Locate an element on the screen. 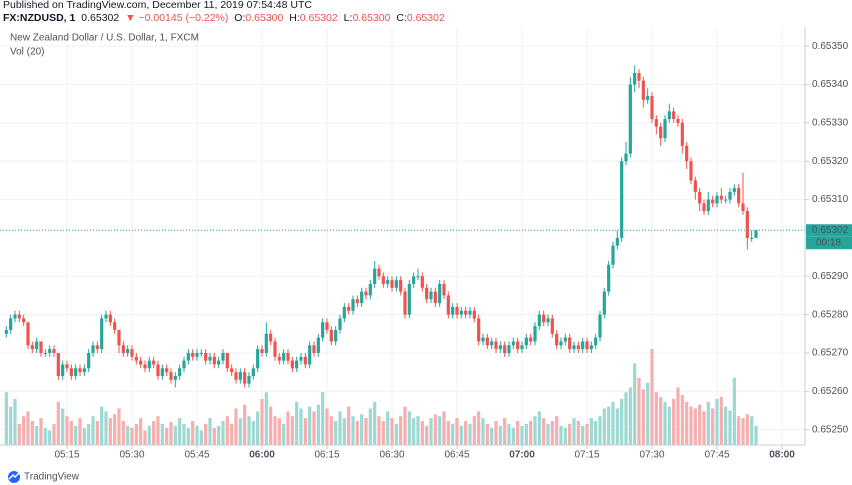 This screenshot has width=852, height=485. x-tick-label: 06:15 is located at coordinates (326, 455).